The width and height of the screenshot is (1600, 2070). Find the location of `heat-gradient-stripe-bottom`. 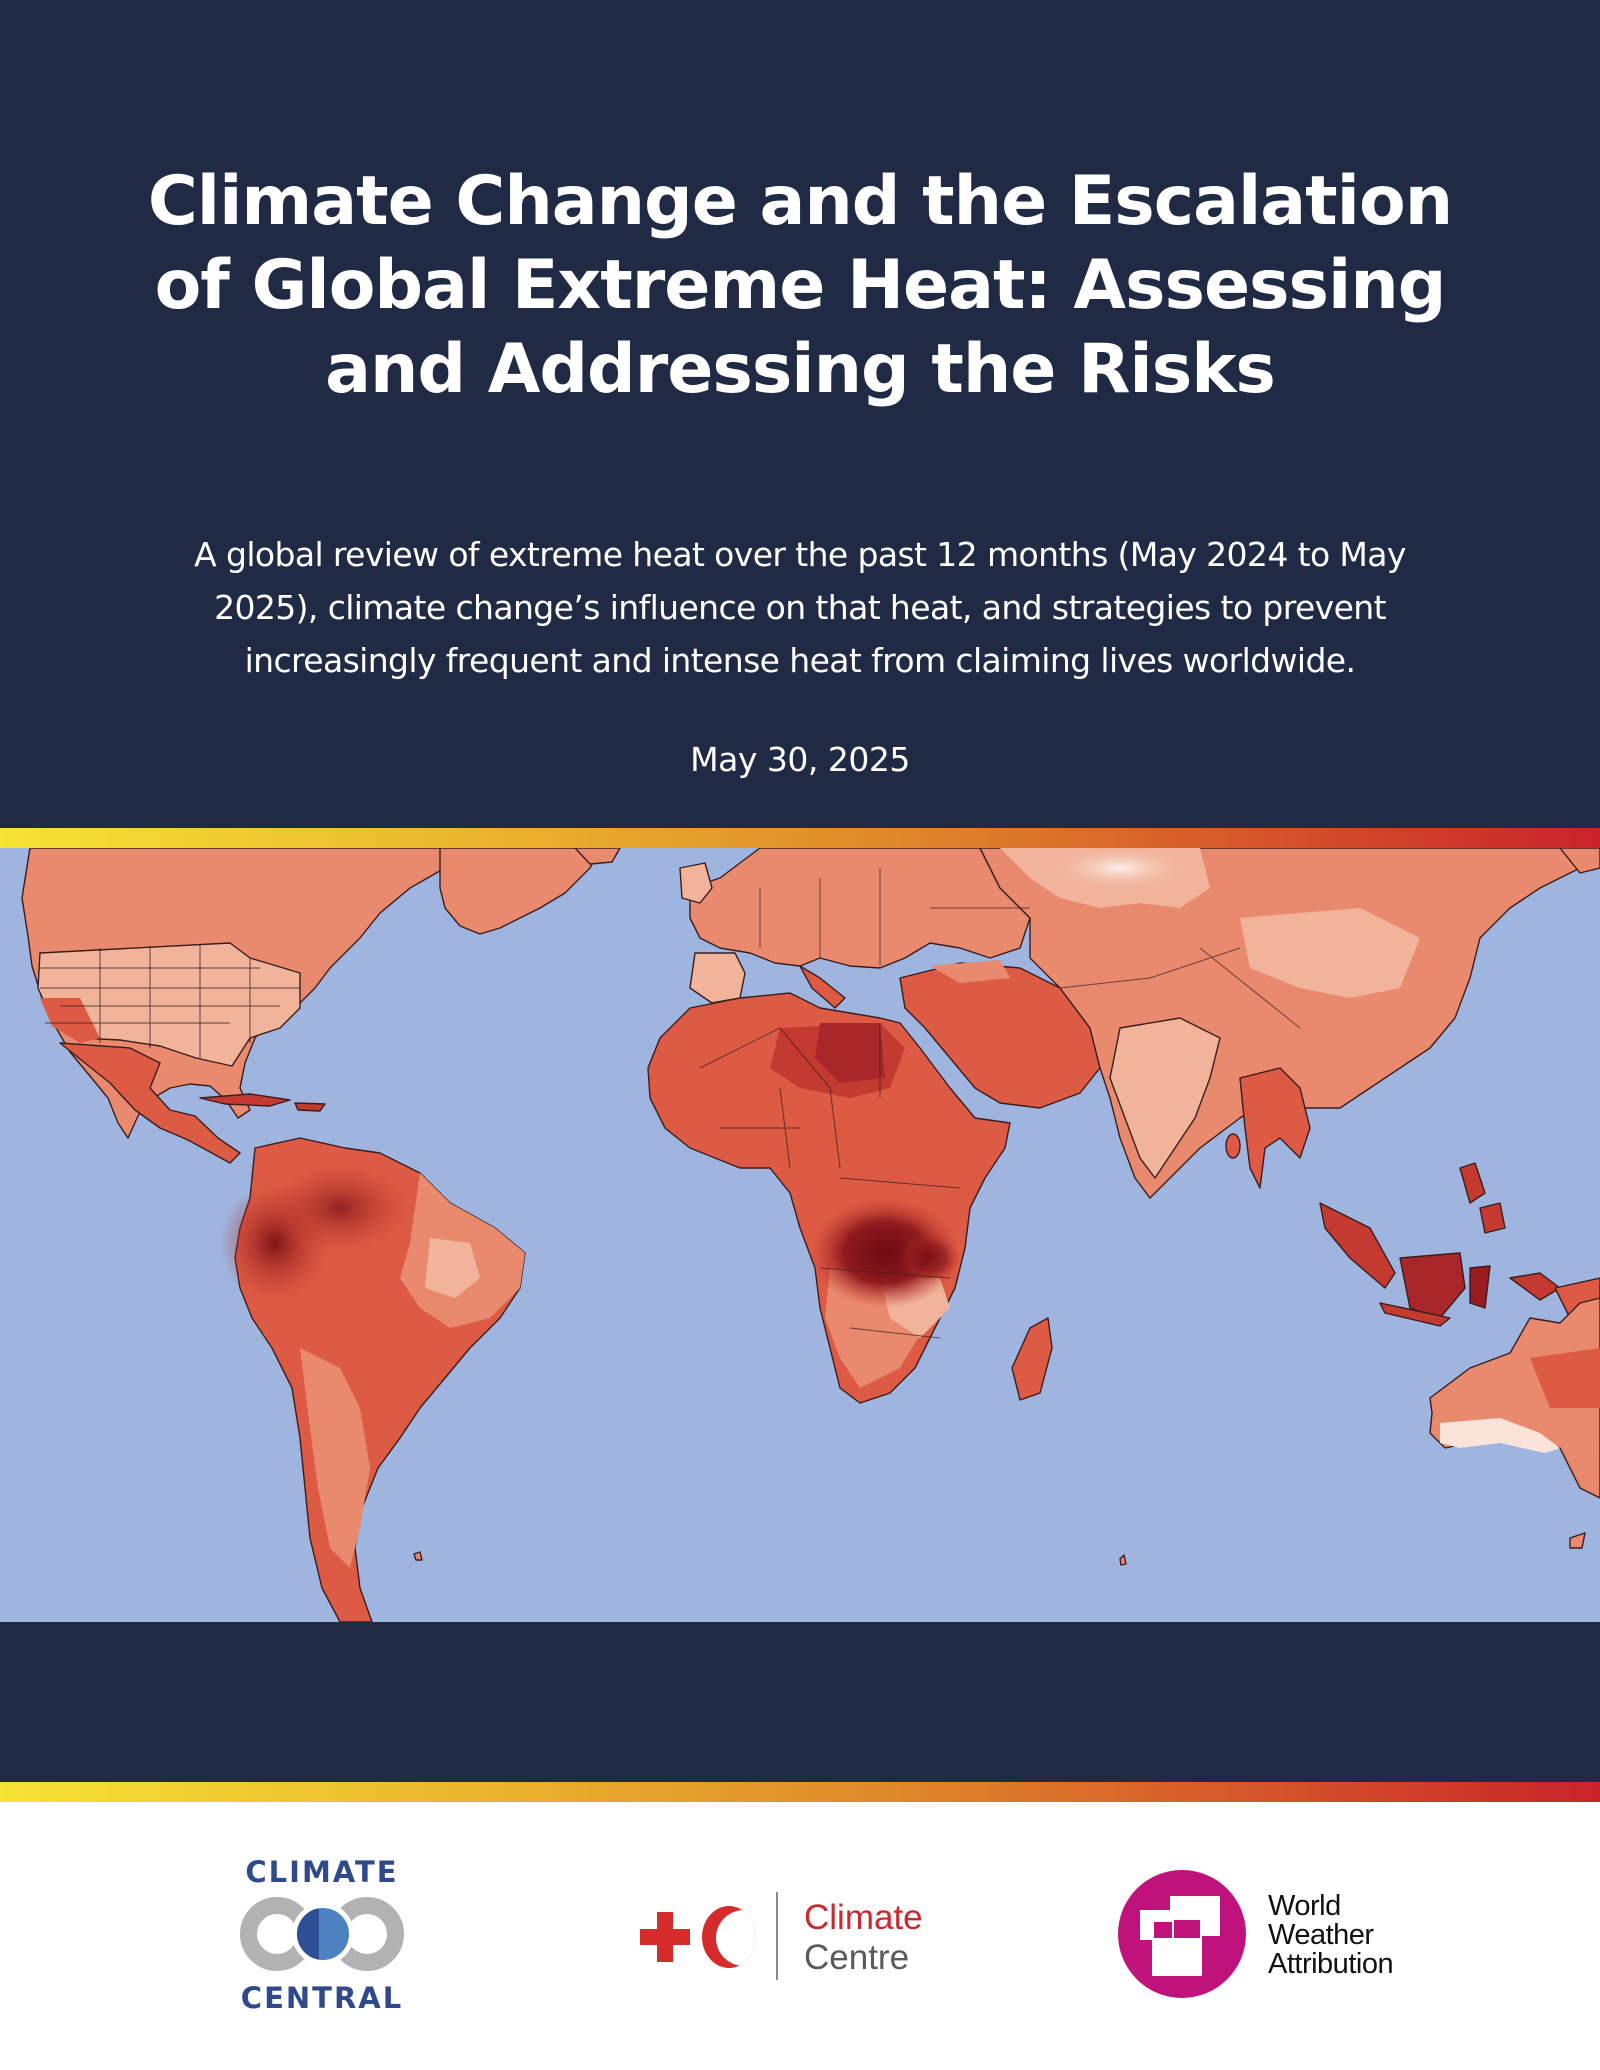

heat-gradient-stripe-bottom is located at coordinates (800, 1792).